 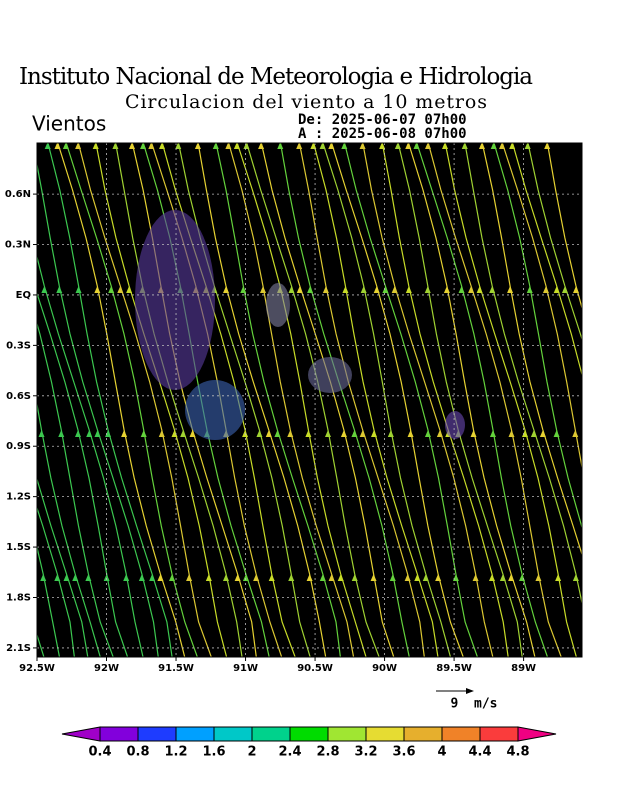 I want to click on x-tick-label: 91.5W, so click(x=176, y=668).